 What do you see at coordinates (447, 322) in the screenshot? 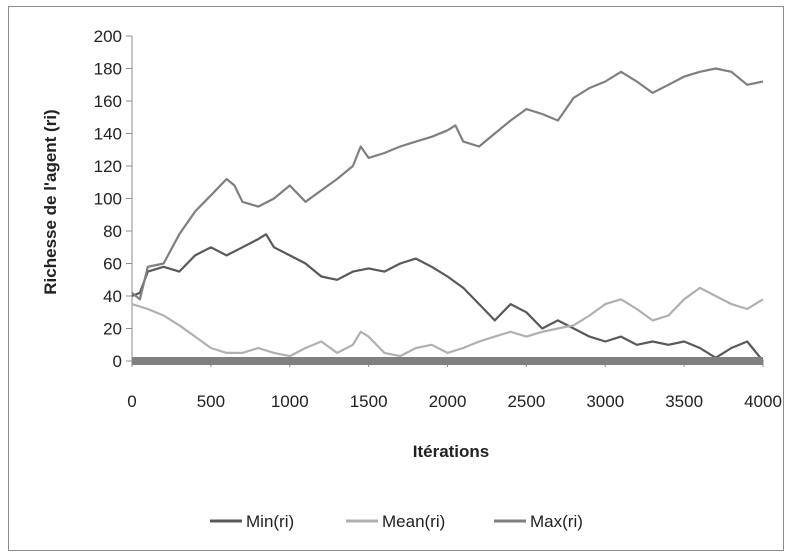
I see `series-line-mean-ri` at bounding box center [447, 322].